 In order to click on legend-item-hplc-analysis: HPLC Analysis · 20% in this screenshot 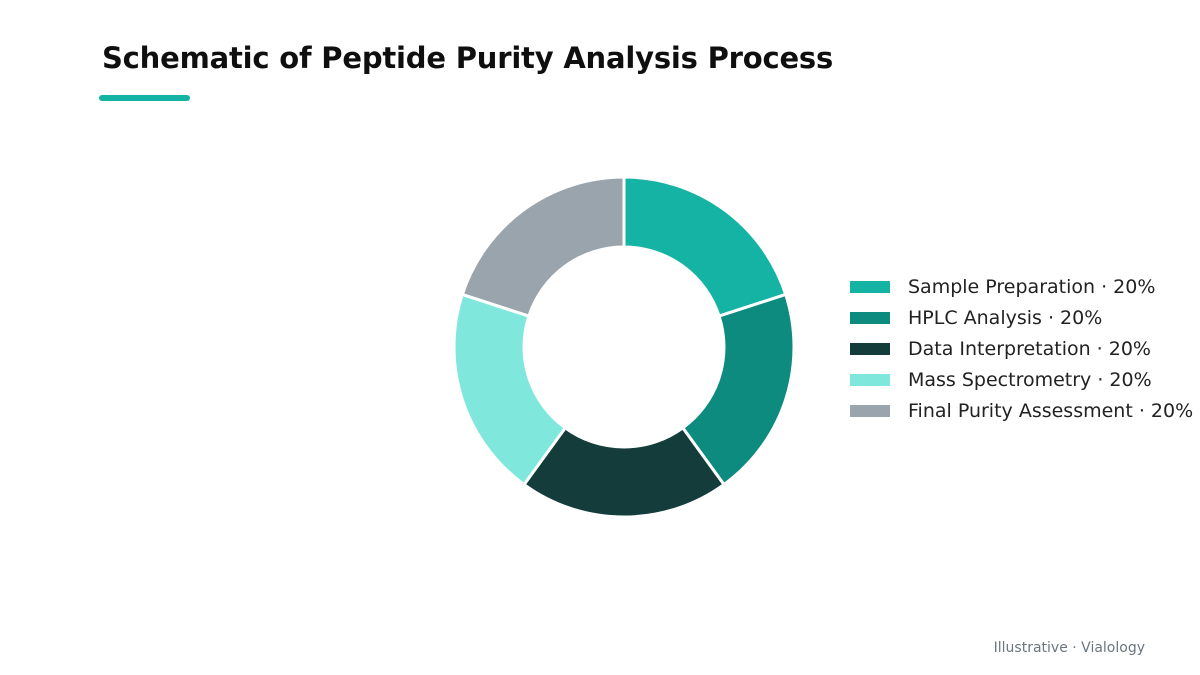, I will do `click(1021, 317)`.